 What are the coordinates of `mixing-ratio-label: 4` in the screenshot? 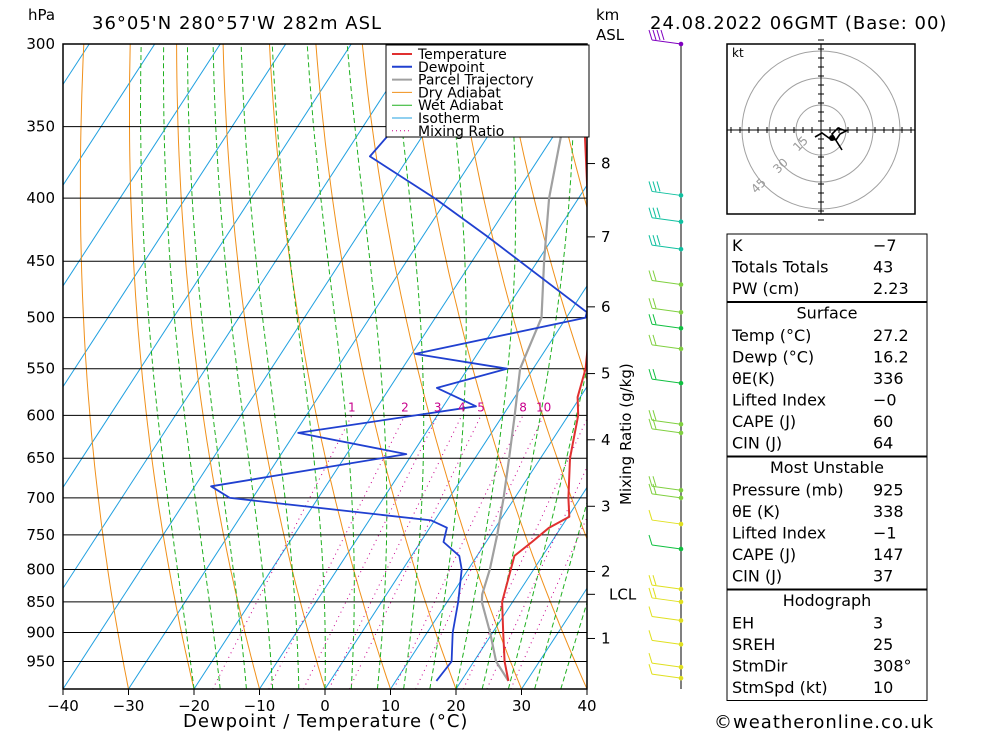 It's located at (462, 407).